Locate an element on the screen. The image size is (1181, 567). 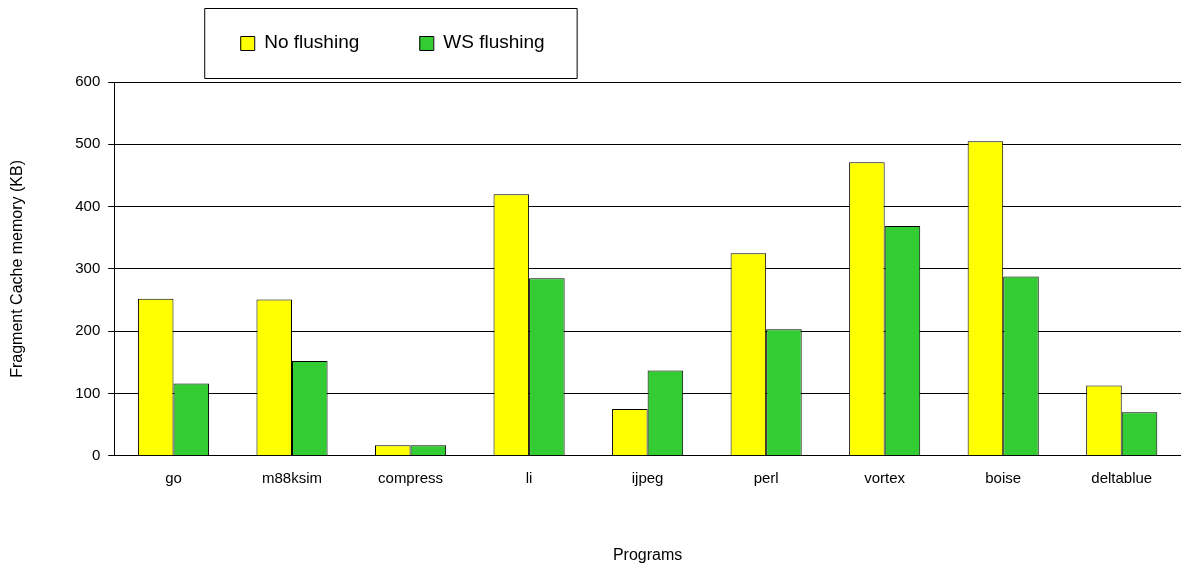
y-tick-label: 0 is located at coordinates (96, 454).